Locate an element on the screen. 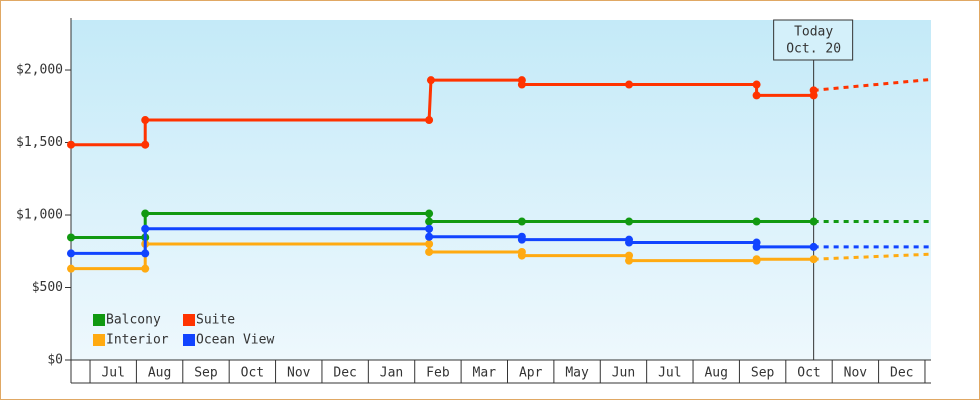 This screenshot has height=400, width=980. today-label: Today is located at coordinates (813, 32).